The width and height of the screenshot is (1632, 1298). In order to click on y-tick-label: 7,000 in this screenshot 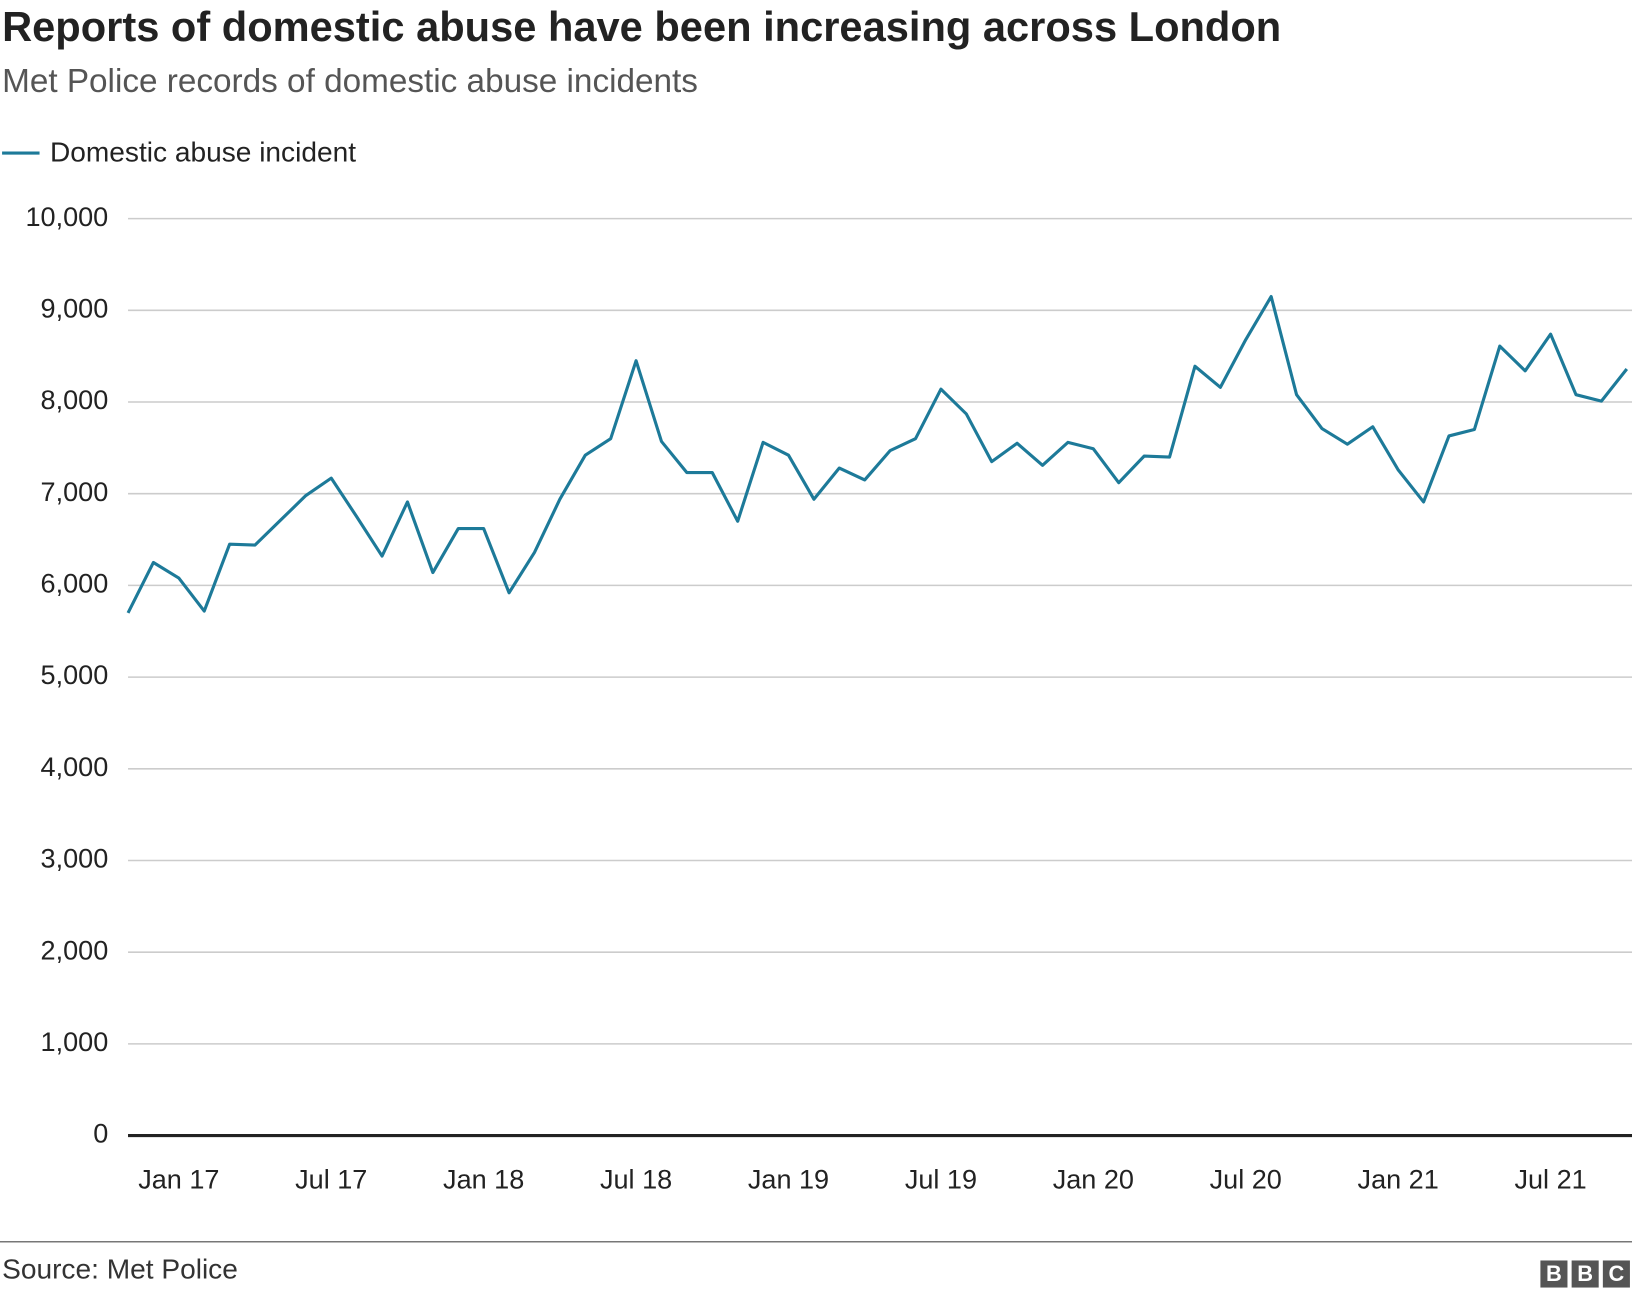, I will do `click(75, 492)`.